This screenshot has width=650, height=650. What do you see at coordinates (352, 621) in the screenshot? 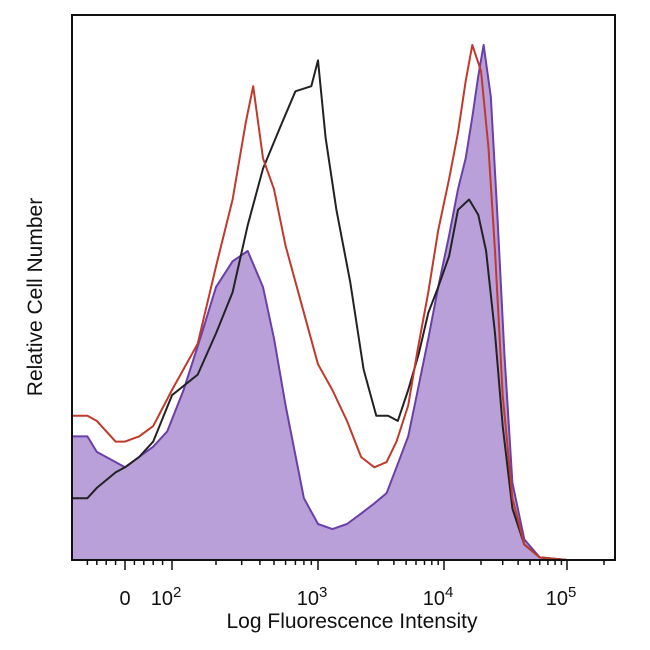
I see `x-axis-label: Log Fluorescence Intensity` at bounding box center [352, 621].